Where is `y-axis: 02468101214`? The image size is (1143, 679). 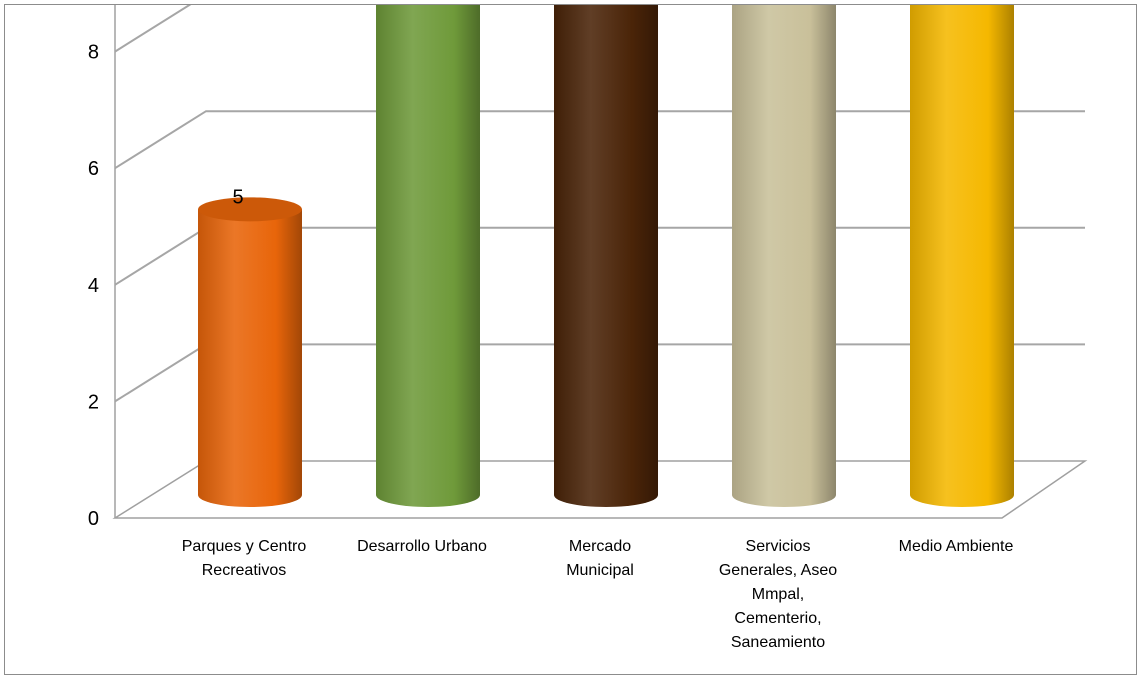
y-axis: 02468101214 is located at coordinates (93, 286).